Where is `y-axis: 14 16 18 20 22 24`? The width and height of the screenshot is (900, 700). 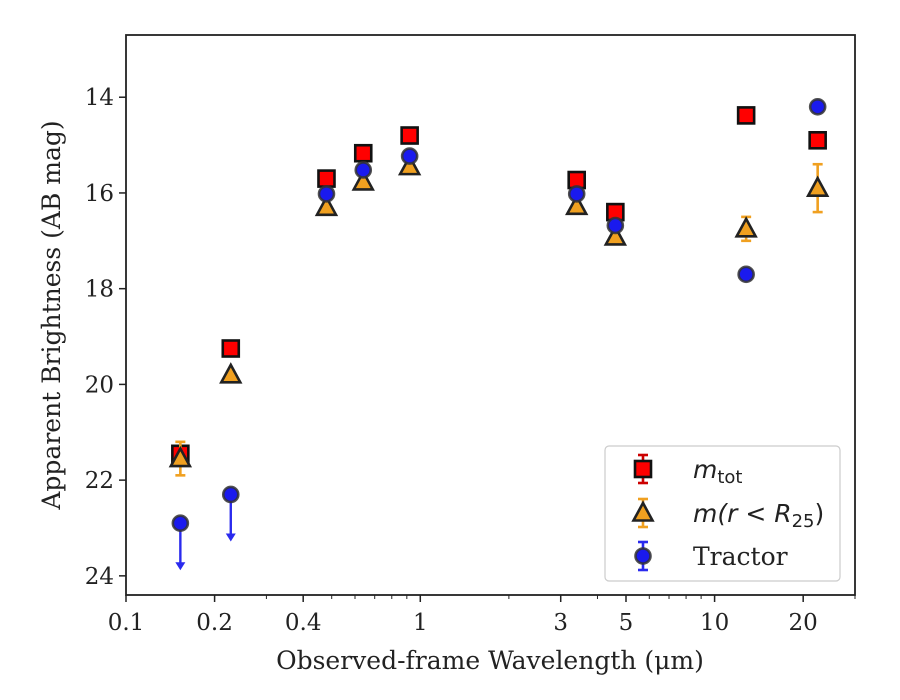 y-axis: 14 16 18 20 22 24 is located at coordinates (105, 337).